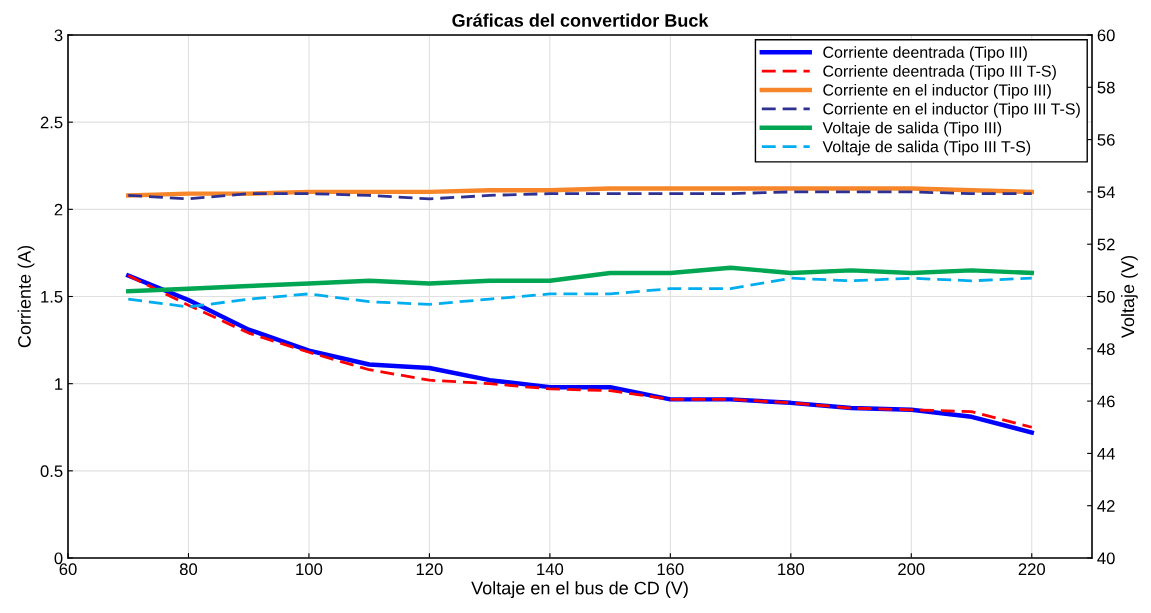 The width and height of the screenshot is (1151, 613). I want to click on x-tick-label: 80, so click(188, 569).